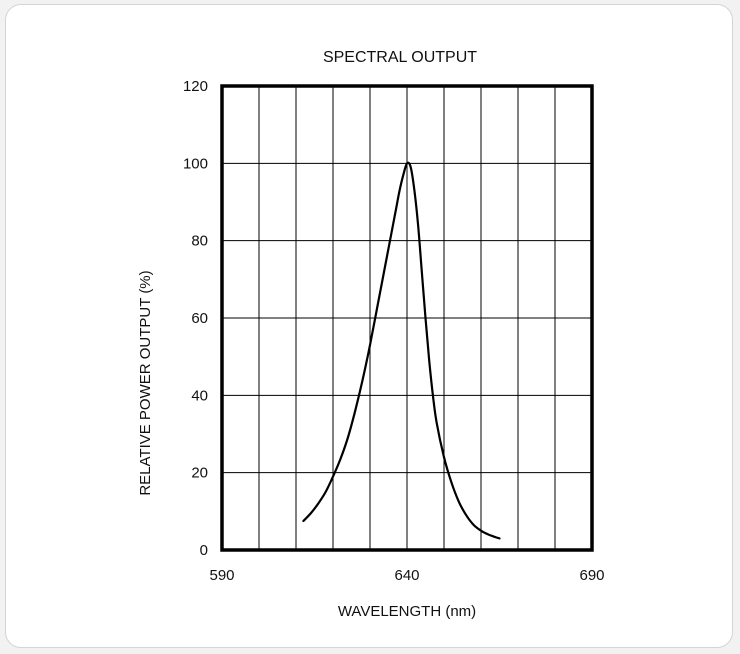 The width and height of the screenshot is (740, 654). What do you see at coordinates (195, 86) in the screenshot?
I see `y-tick-label-120: 120` at bounding box center [195, 86].